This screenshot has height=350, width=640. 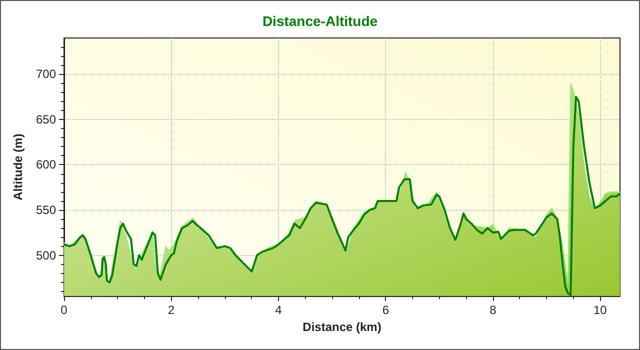 What do you see at coordinates (46, 74) in the screenshot?
I see `y-tick-label: 700` at bounding box center [46, 74].